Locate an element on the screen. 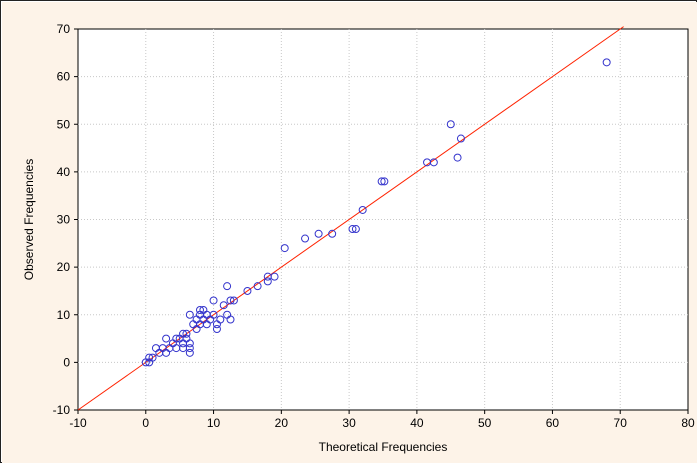 Image resolution: width=698 pixels, height=464 pixels. x-tick-label: 50 is located at coordinates (485, 423).